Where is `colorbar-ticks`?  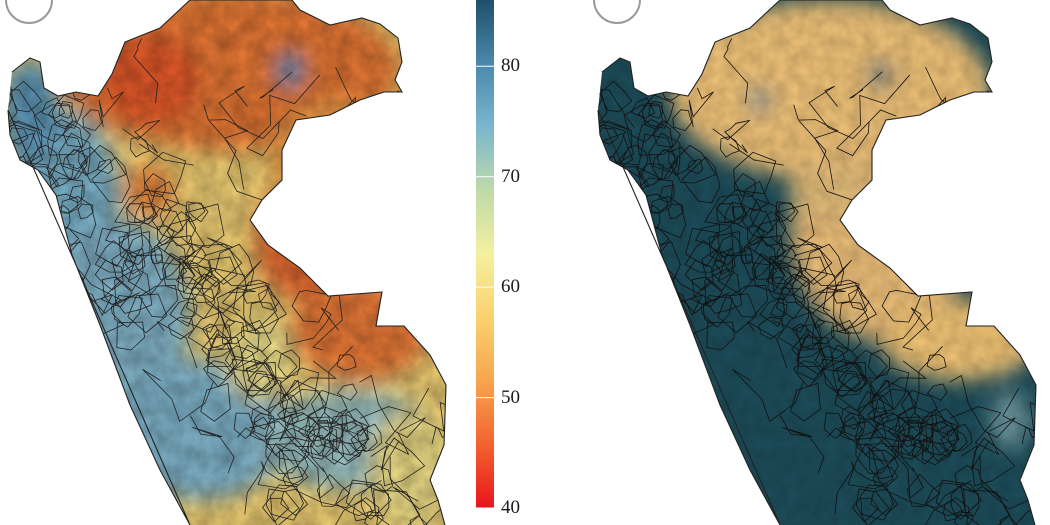 colorbar-ticks is located at coordinates (485, 287).